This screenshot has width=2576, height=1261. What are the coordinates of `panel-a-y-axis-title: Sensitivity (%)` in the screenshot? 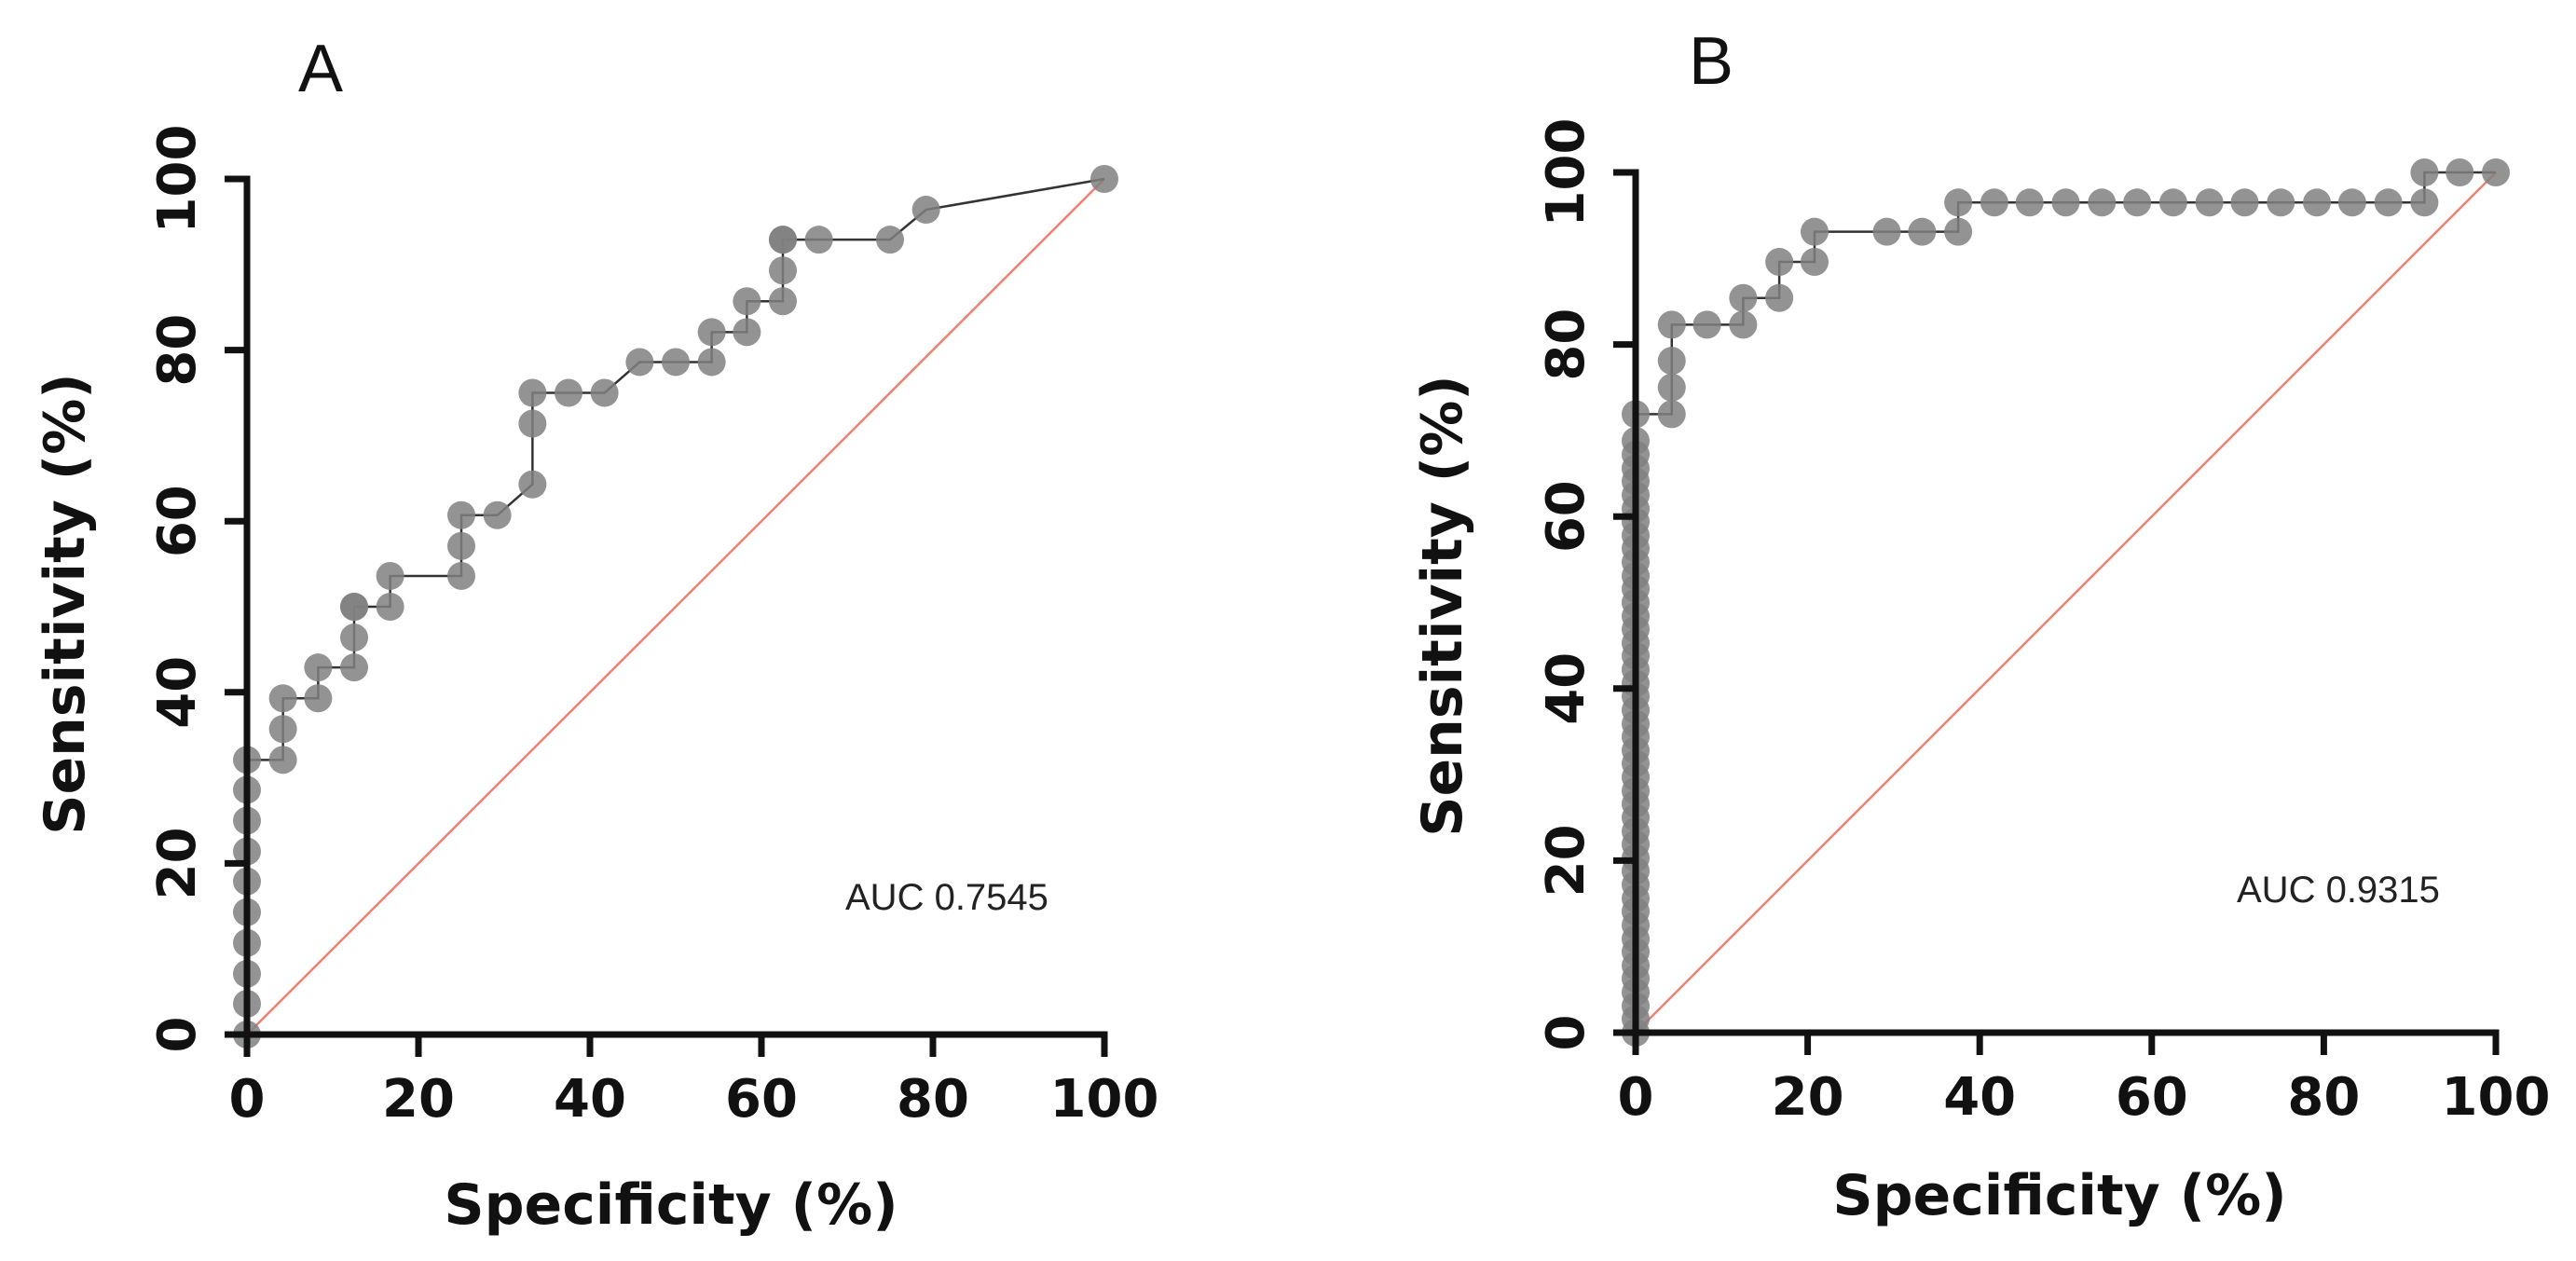 It's located at (65, 603).